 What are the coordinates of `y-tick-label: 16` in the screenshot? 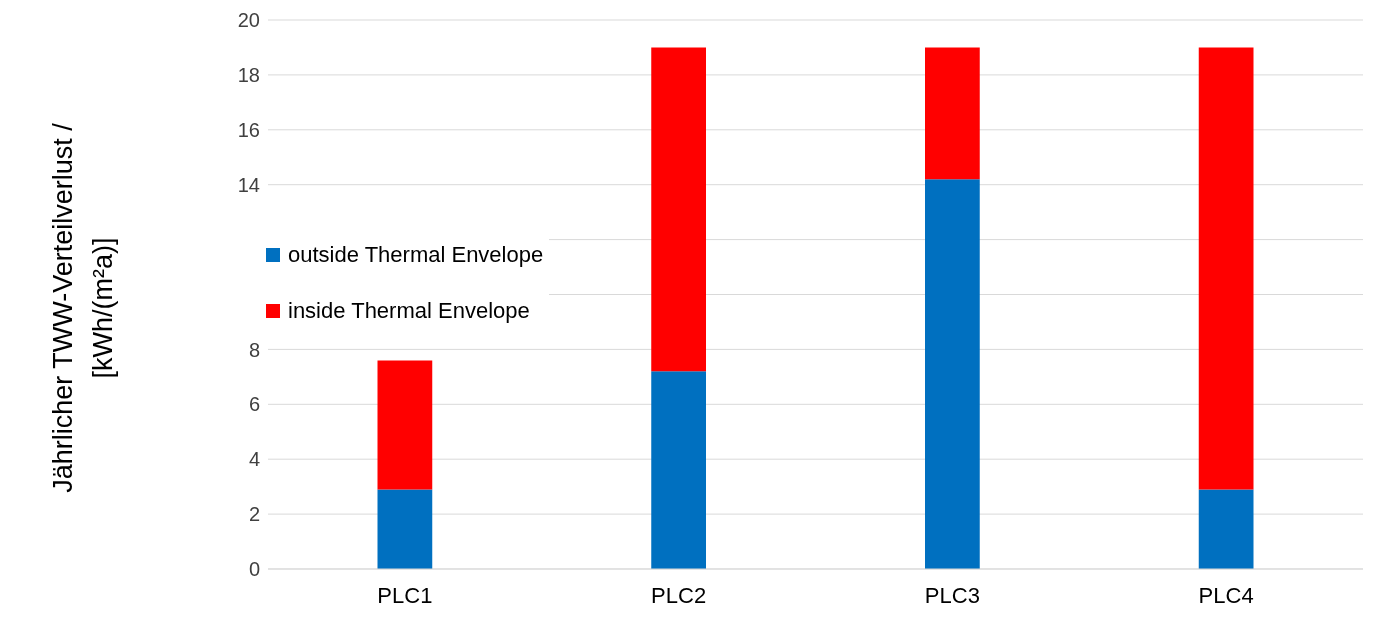 It's located at (248, 129).